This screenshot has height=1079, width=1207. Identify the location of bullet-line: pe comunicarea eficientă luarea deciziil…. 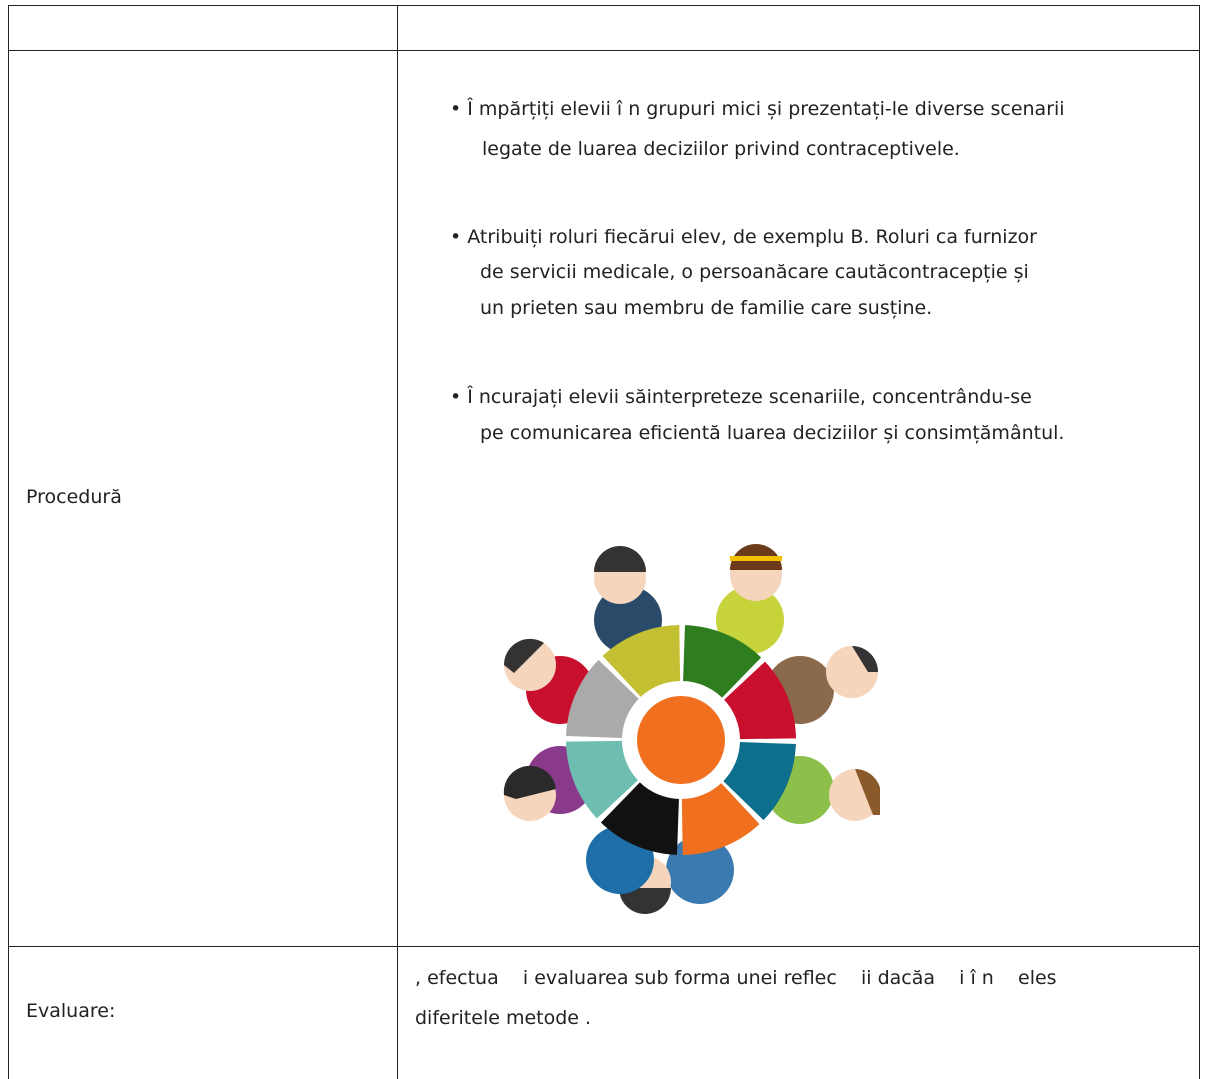
(772, 433).